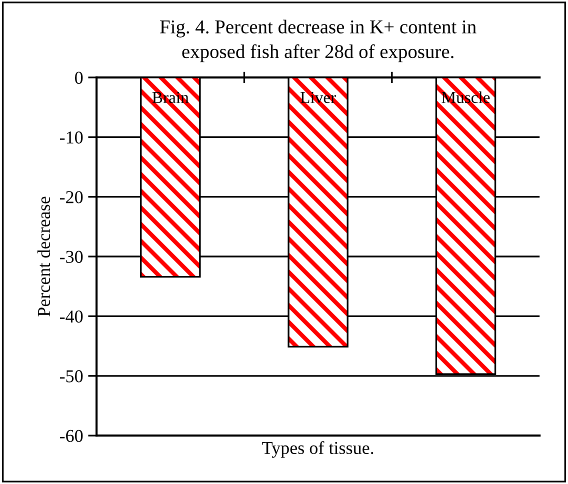  I want to click on y-tick-label: -20, so click(71, 197).